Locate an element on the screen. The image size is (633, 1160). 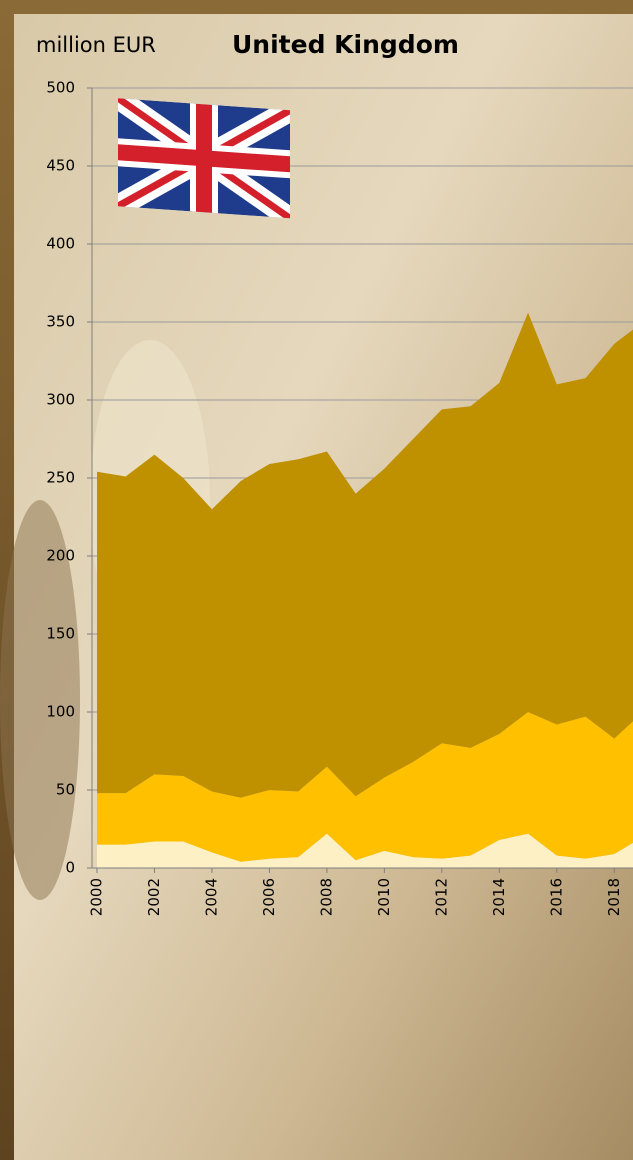
y-tick-label: 400 is located at coordinates (60, 244).